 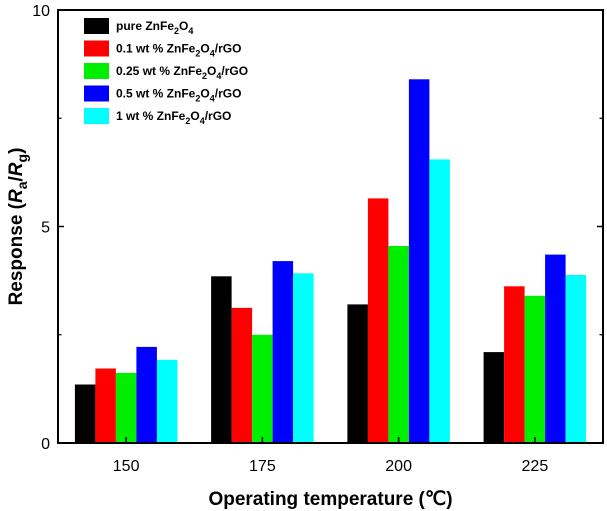 What do you see at coordinates (262, 466) in the screenshot?
I see `x-tick-label: 175` at bounding box center [262, 466].